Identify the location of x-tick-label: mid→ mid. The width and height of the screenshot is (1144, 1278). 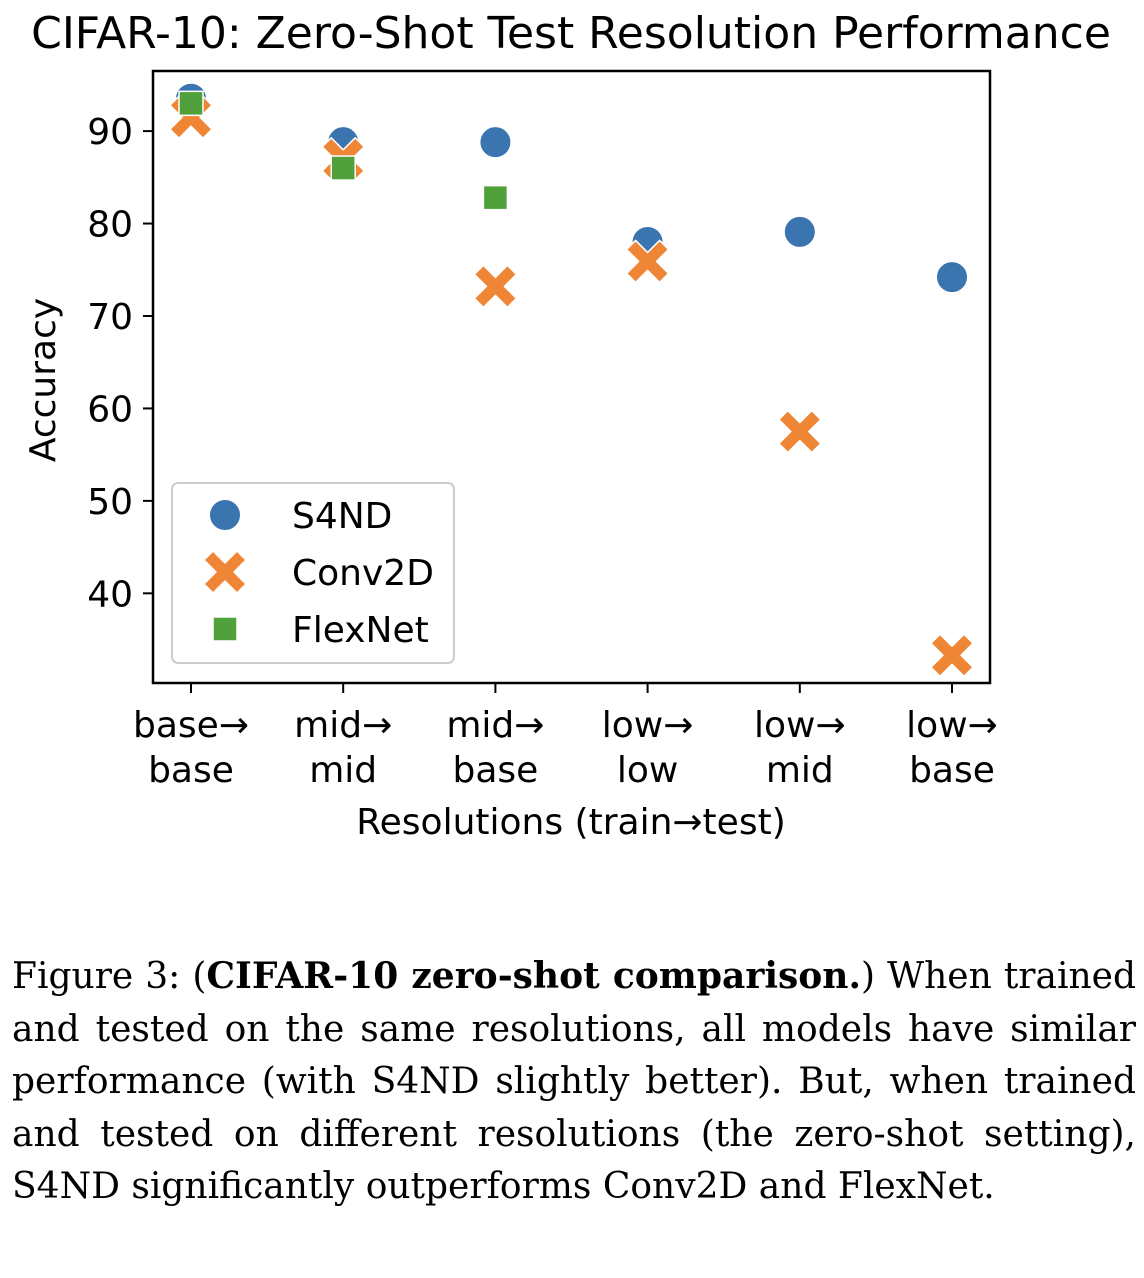
(343, 748).